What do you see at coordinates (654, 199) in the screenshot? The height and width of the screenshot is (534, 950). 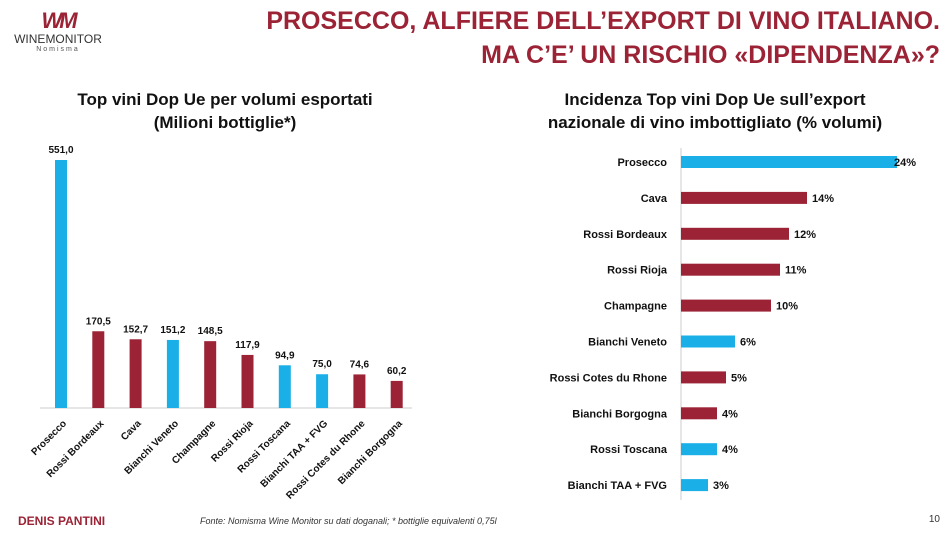 I see `y-tick-label: Cava` at bounding box center [654, 199].